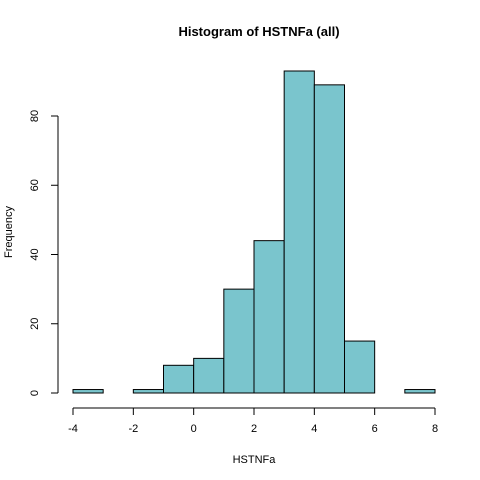 This screenshot has width=480, height=480. What do you see at coordinates (35, 393) in the screenshot?
I see `y-tick-label: 0` at bounding box center [35, 393].